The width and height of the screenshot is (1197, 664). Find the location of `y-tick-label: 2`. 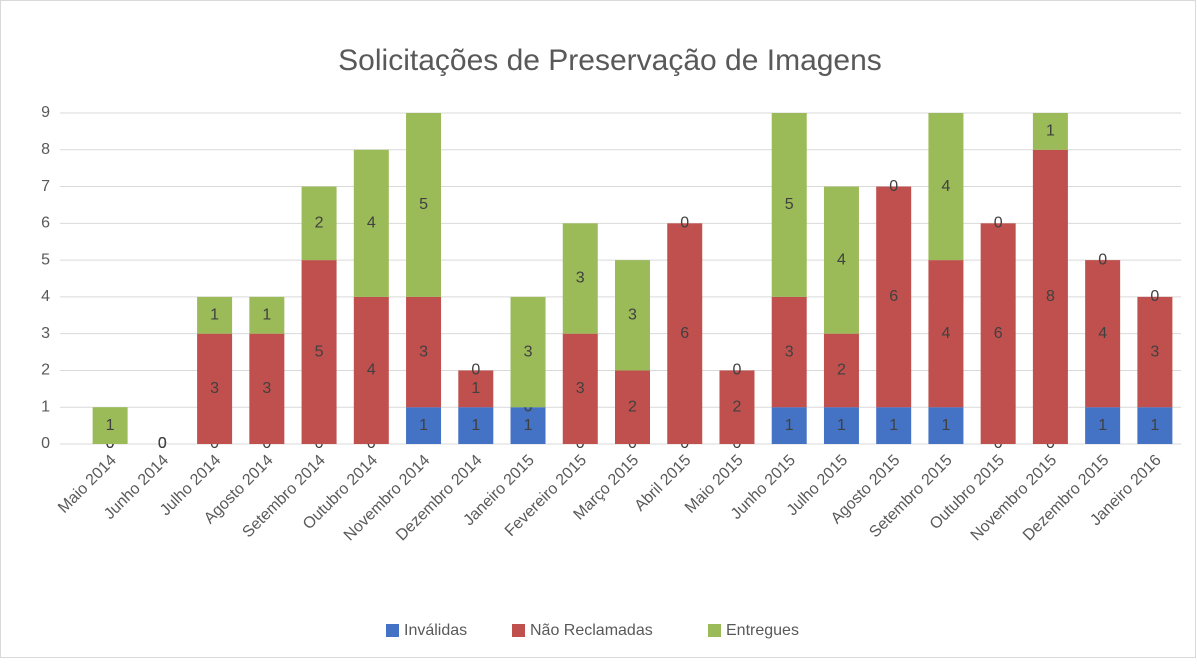

y-tick-label: 2 is located at coordinates (45, 370).